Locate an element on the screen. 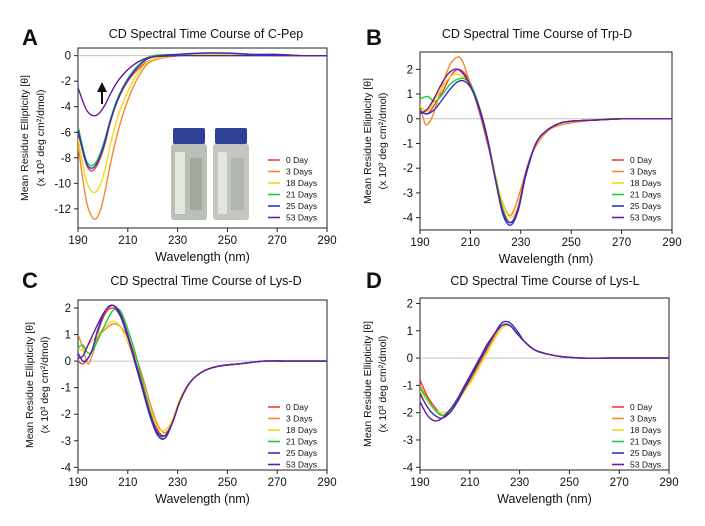 This screenshot has height=526, width=705. arrow-head is located at coordinates (102, 87).